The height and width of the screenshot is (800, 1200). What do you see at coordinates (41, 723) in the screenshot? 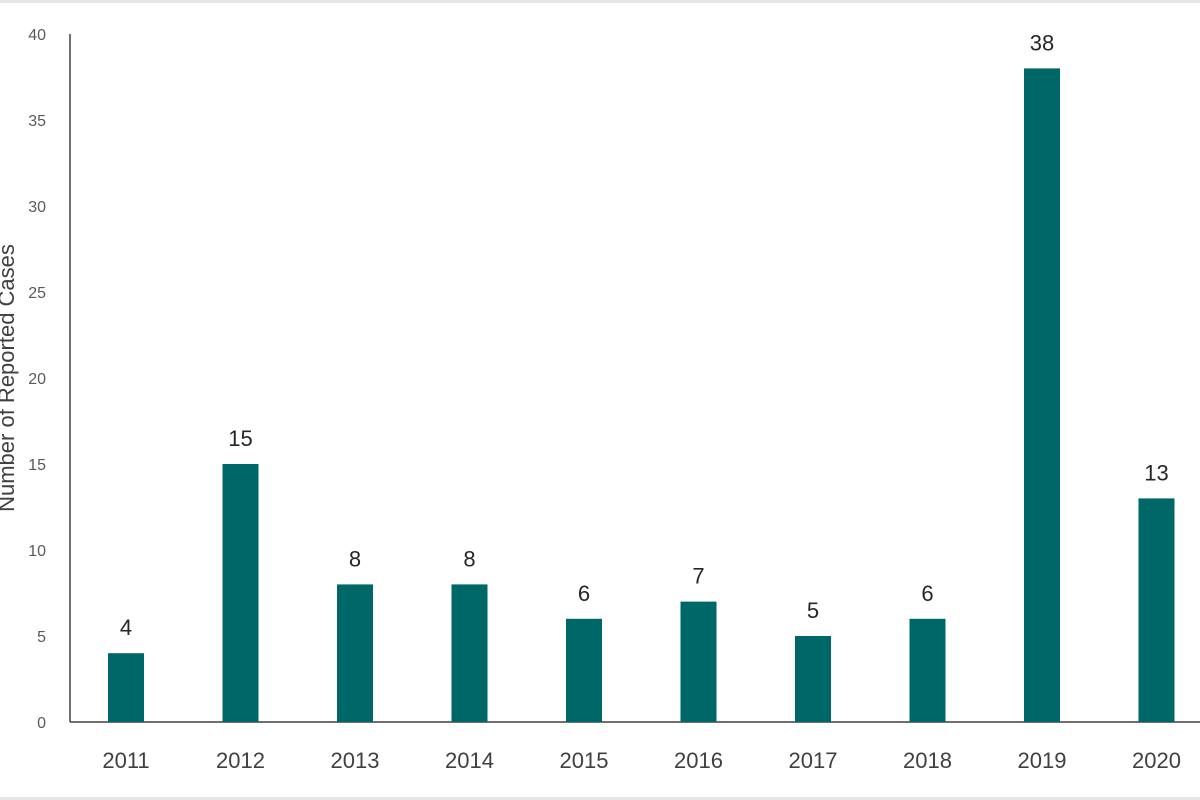
I see `y-tick-label: 0` at bounding box center [41, 723].